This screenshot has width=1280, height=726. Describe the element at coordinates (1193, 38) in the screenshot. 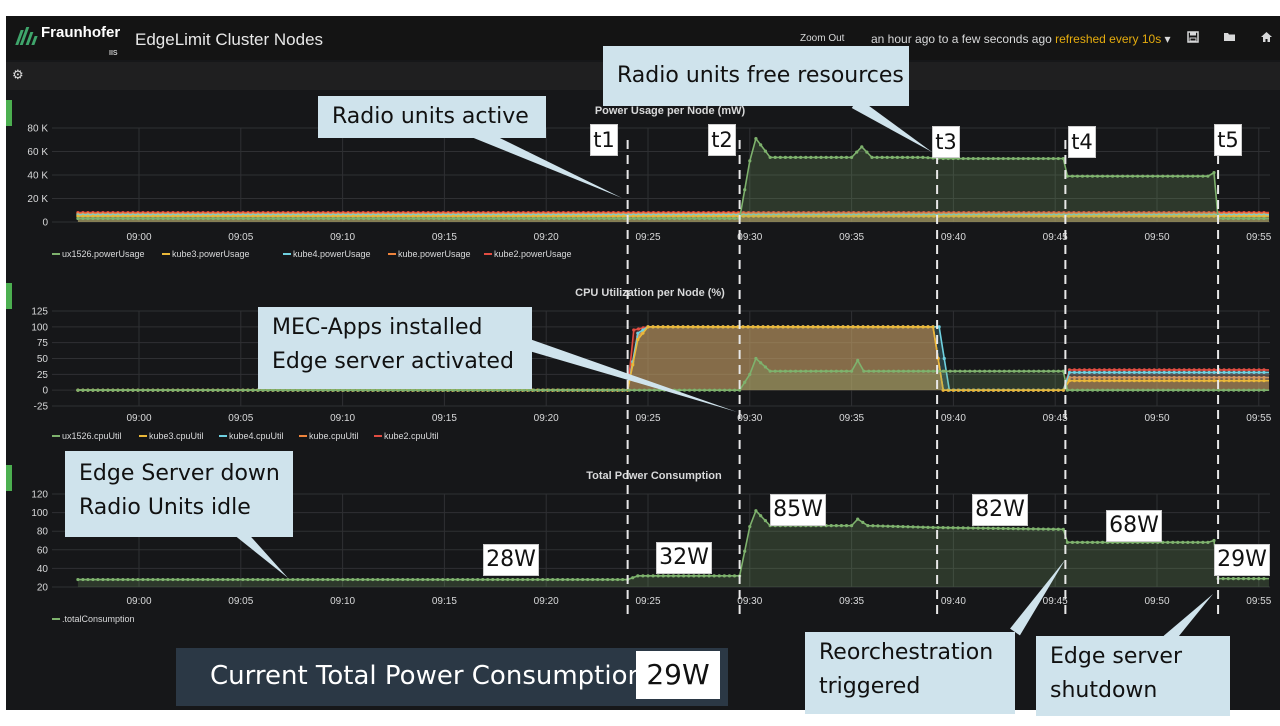

I see `save-icon` at that location.